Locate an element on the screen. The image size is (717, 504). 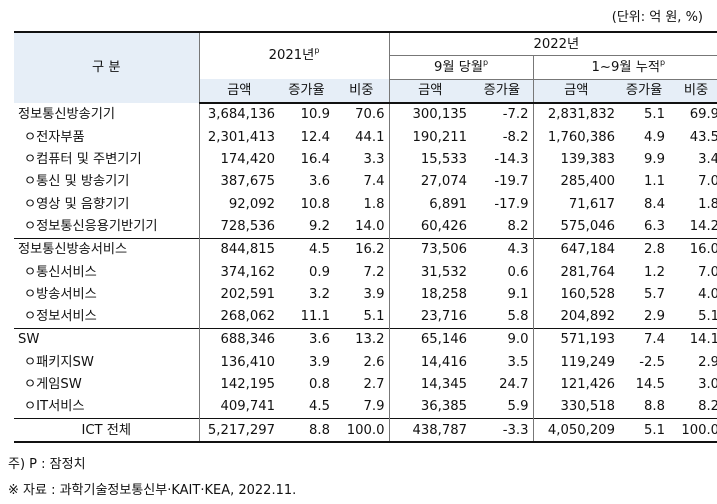
cell-amount-2021: 202,591 is located at coordinates (247, 294).